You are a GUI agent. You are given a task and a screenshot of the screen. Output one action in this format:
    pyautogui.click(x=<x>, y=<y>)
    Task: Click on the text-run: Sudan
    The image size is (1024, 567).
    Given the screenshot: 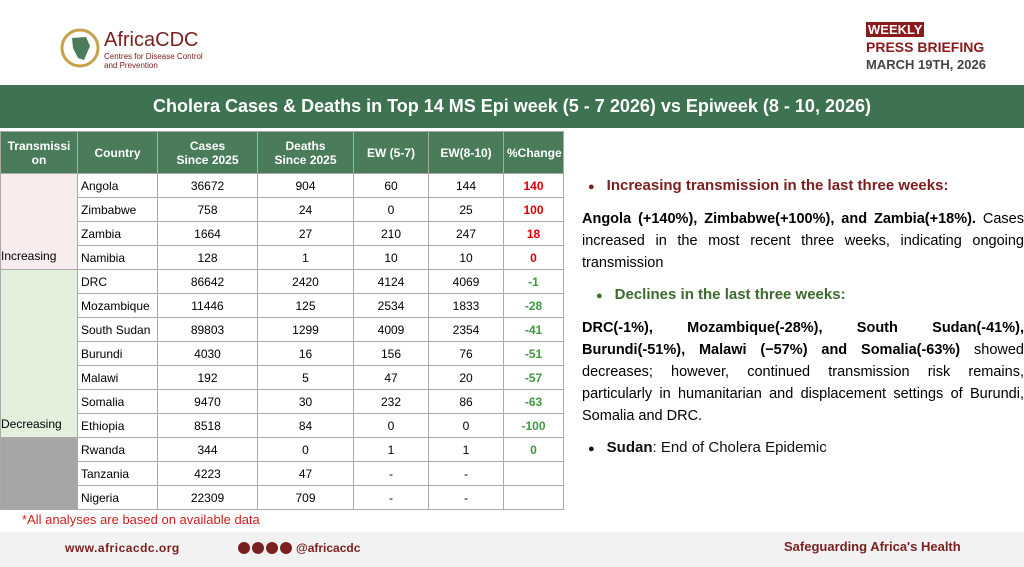 What is the action you would take?
    pyautogui.click(x=629, y=447)
    